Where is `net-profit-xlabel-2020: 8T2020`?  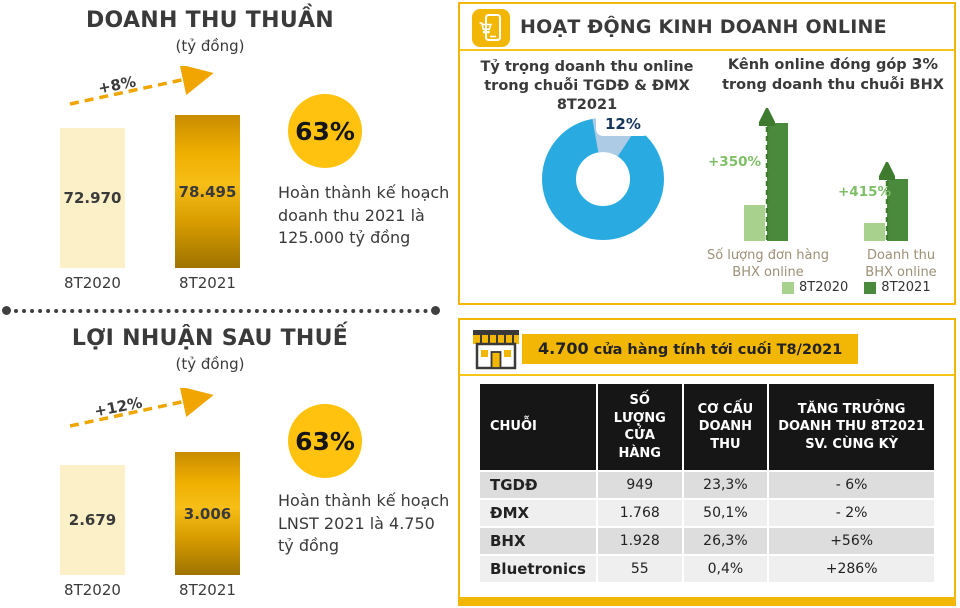
net-profit-xlabel-2020: 8T2020 is located at coordinates (92, 590).